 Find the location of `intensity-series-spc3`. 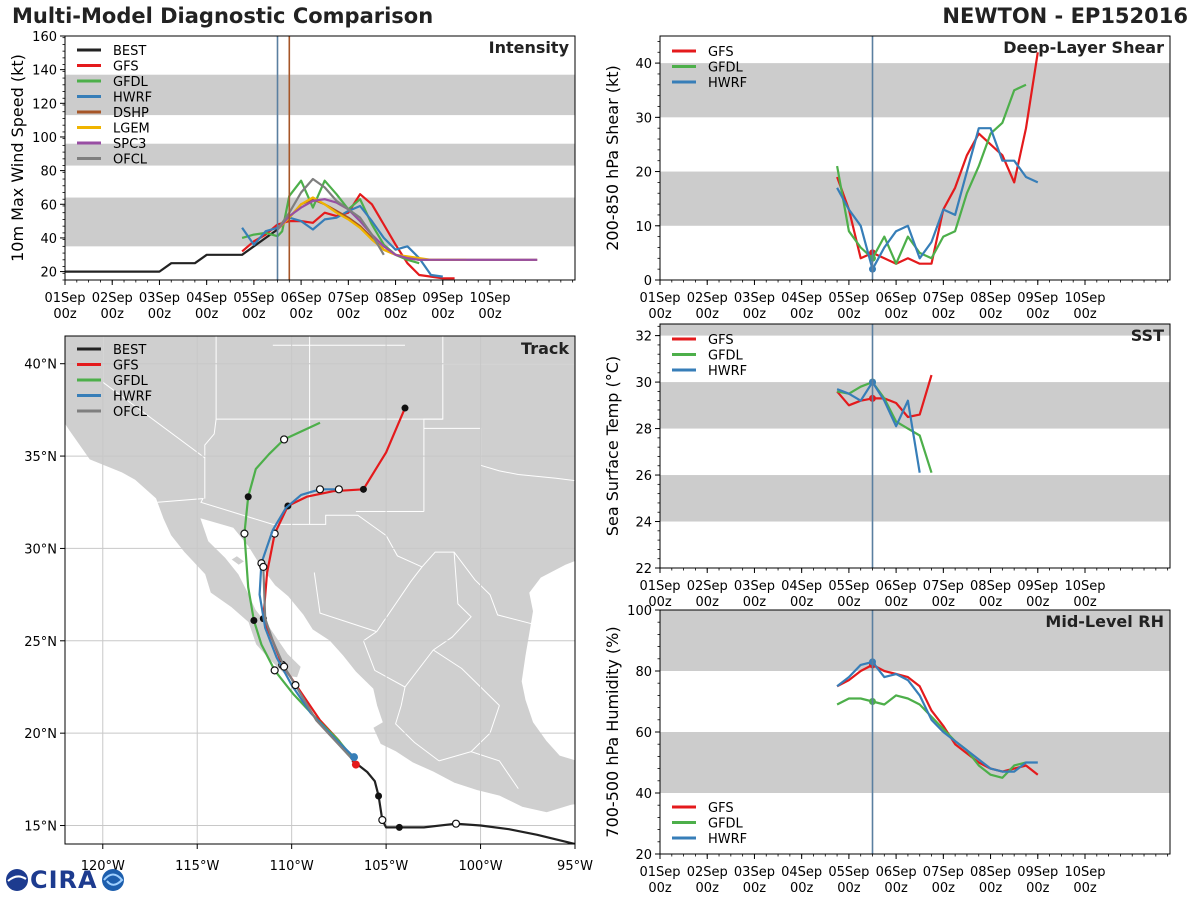

intensity-series-spc3 is located at coordinates (407, 229).